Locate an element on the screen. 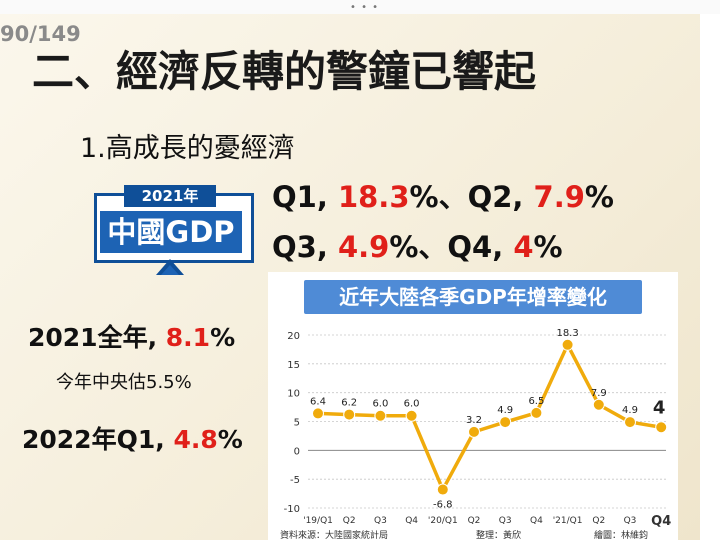 This screenshot has width=720, height=541. q1-label: Q1, is located at coordinates (305, 197).